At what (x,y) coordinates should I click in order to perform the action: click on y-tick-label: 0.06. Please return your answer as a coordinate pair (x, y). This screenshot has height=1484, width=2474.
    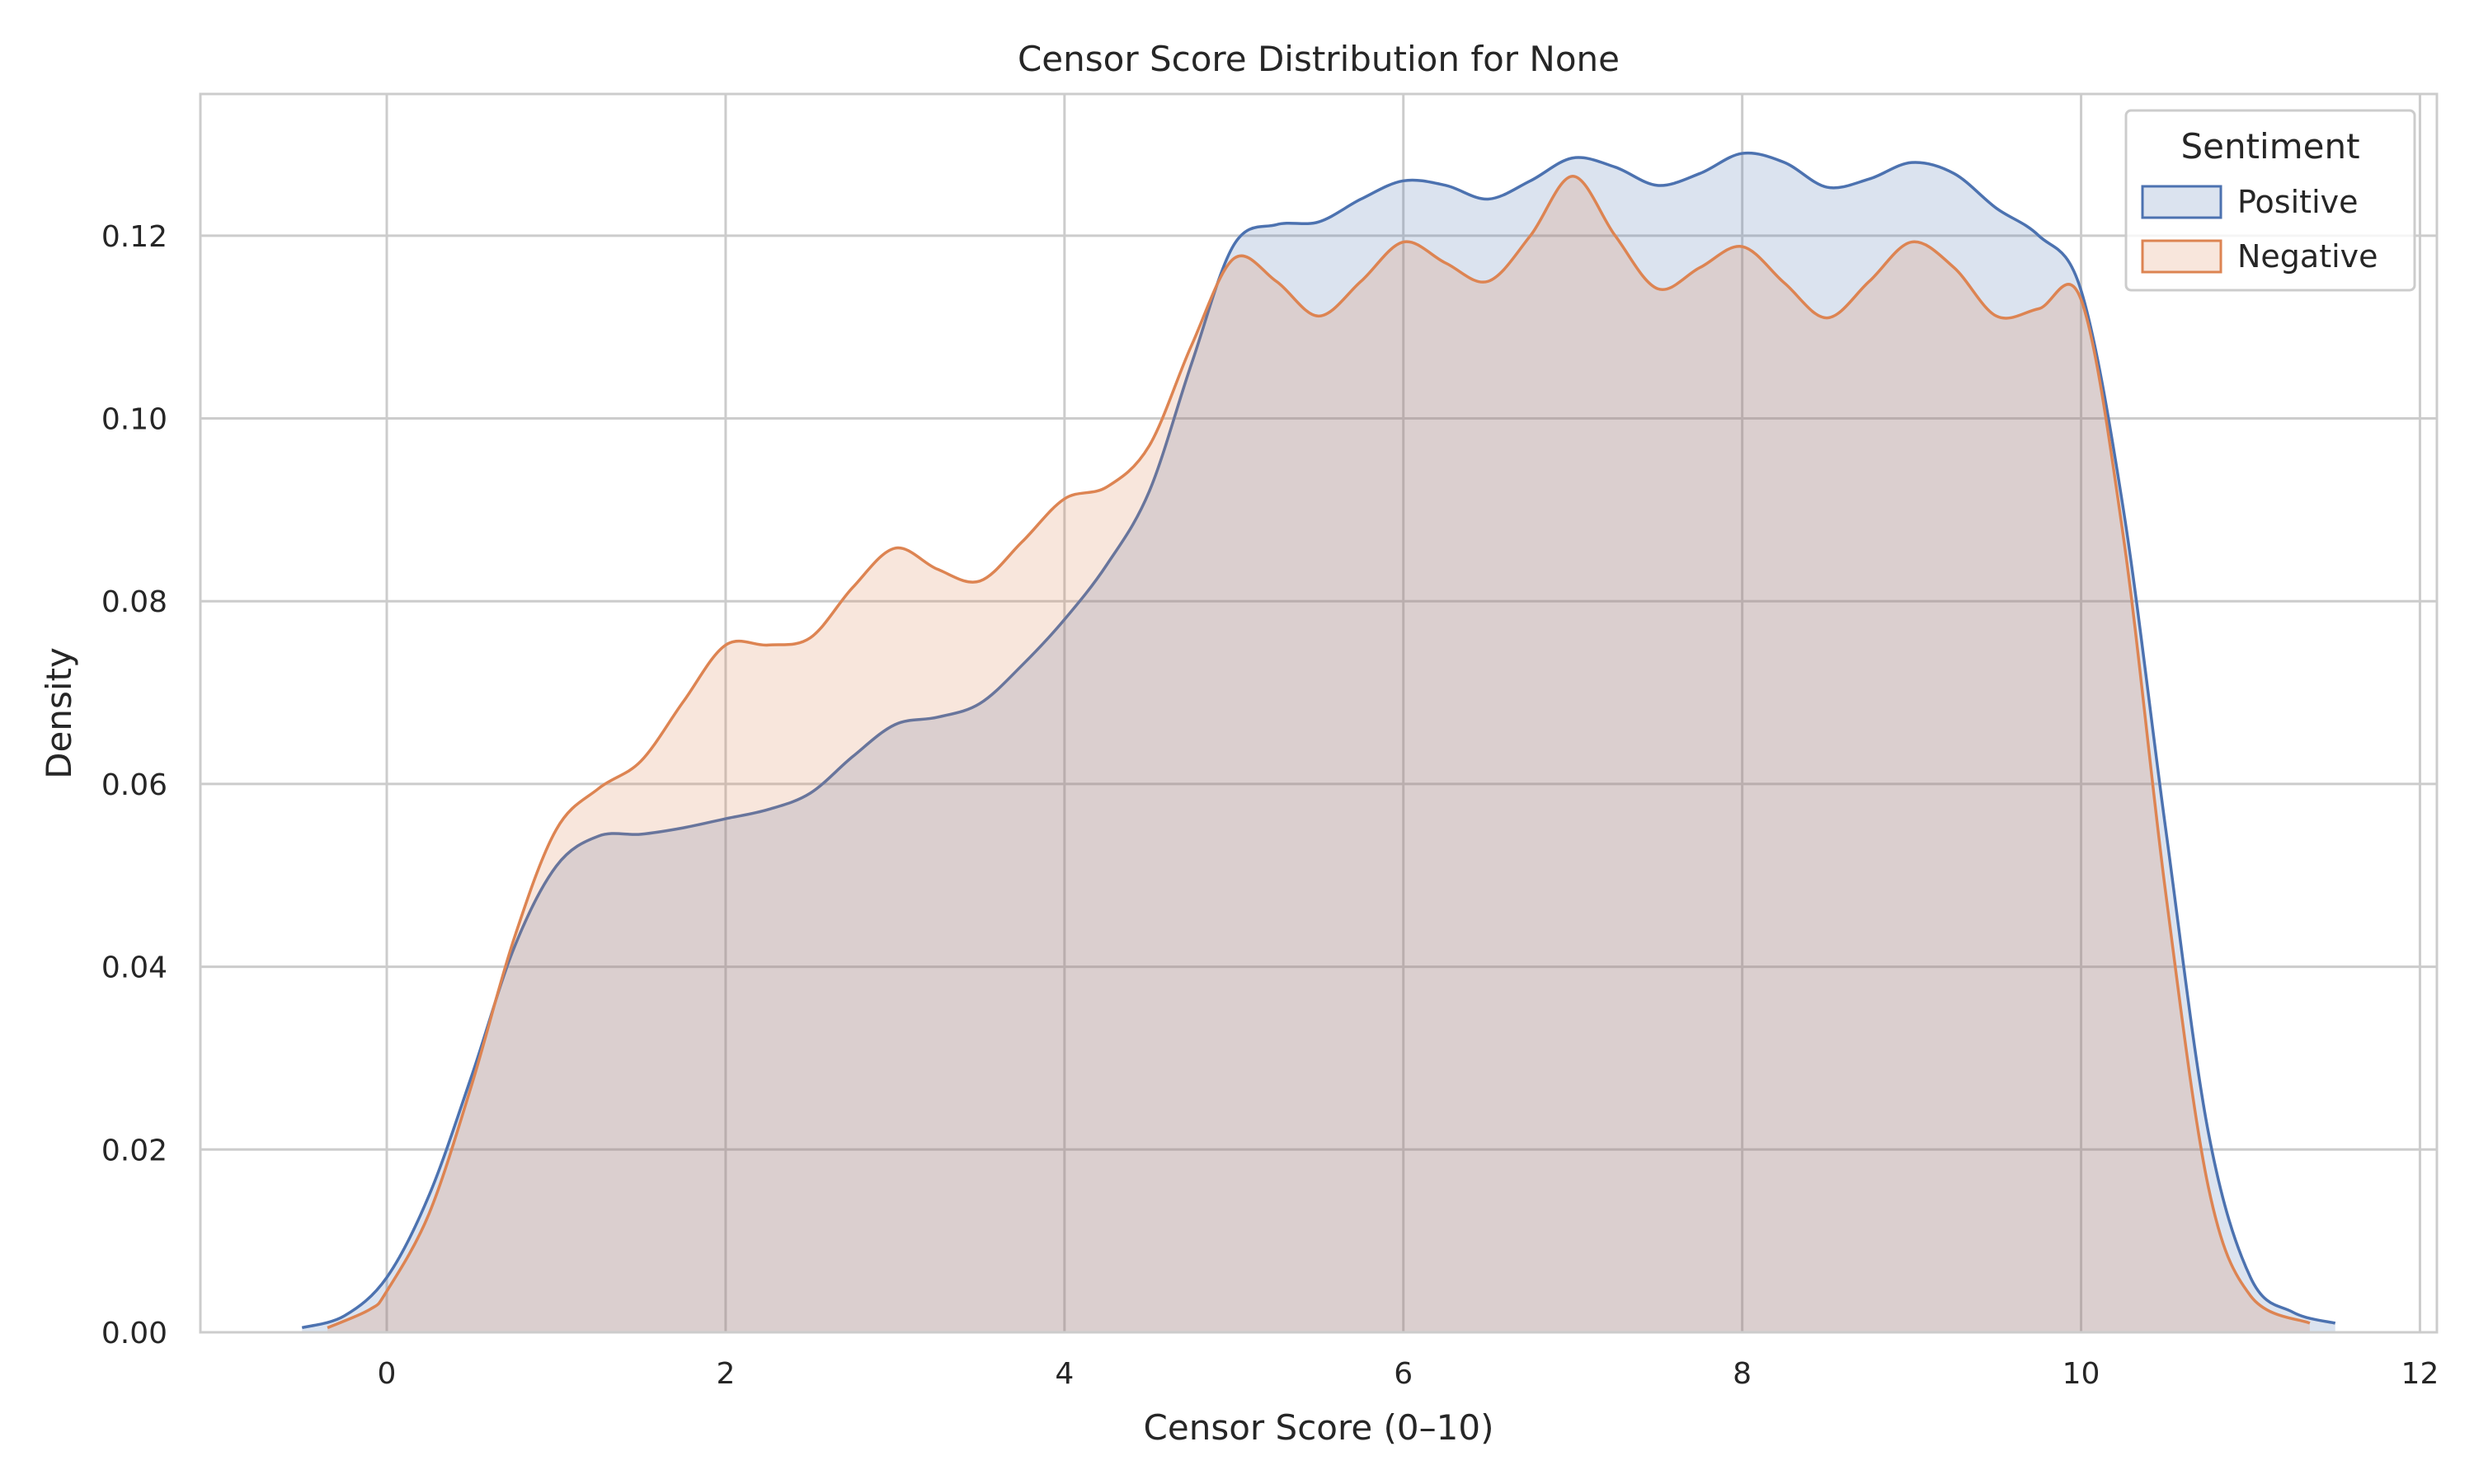
    Looking at the image, I should click on (134, 785).